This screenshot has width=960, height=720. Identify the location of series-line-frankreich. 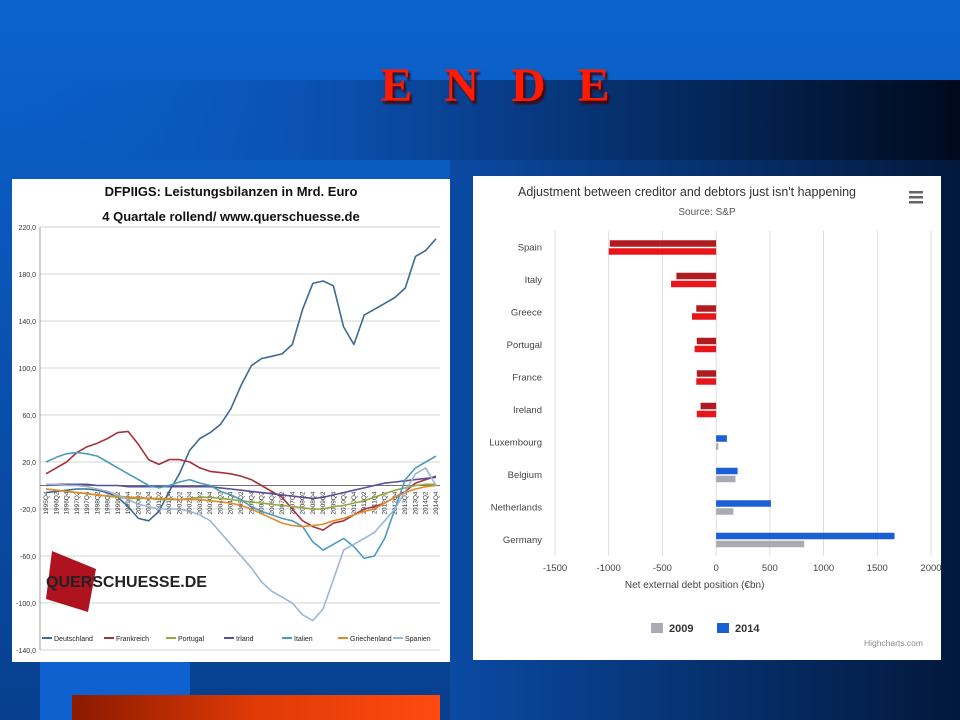
(241, 480).